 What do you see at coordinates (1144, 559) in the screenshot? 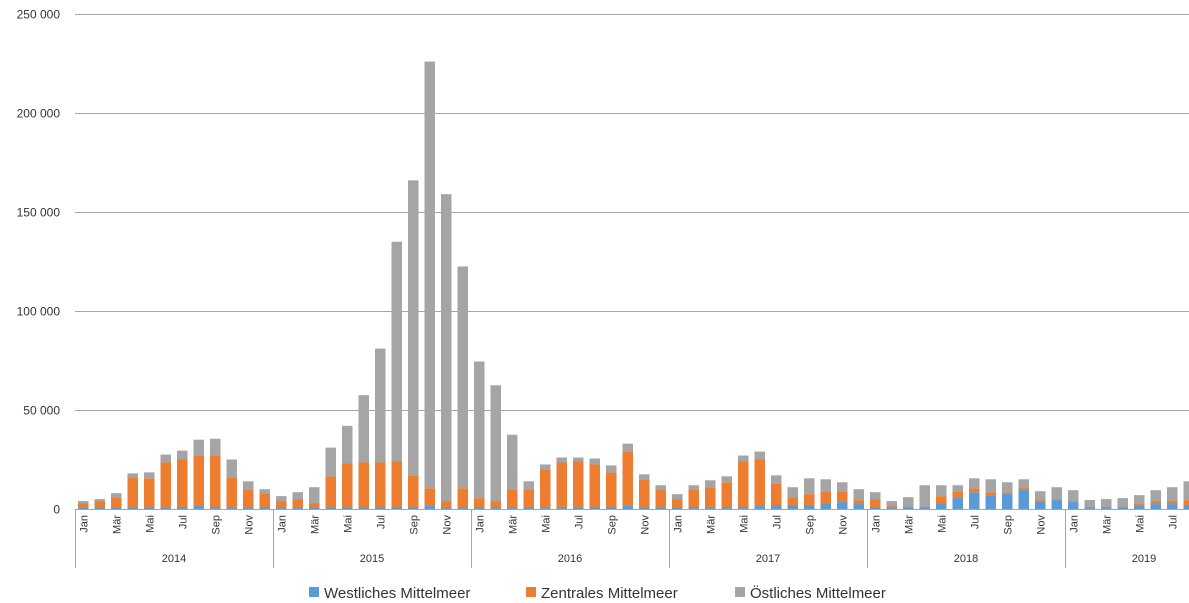
I see `year-label: 2019` at bounding box center [1144, 559].